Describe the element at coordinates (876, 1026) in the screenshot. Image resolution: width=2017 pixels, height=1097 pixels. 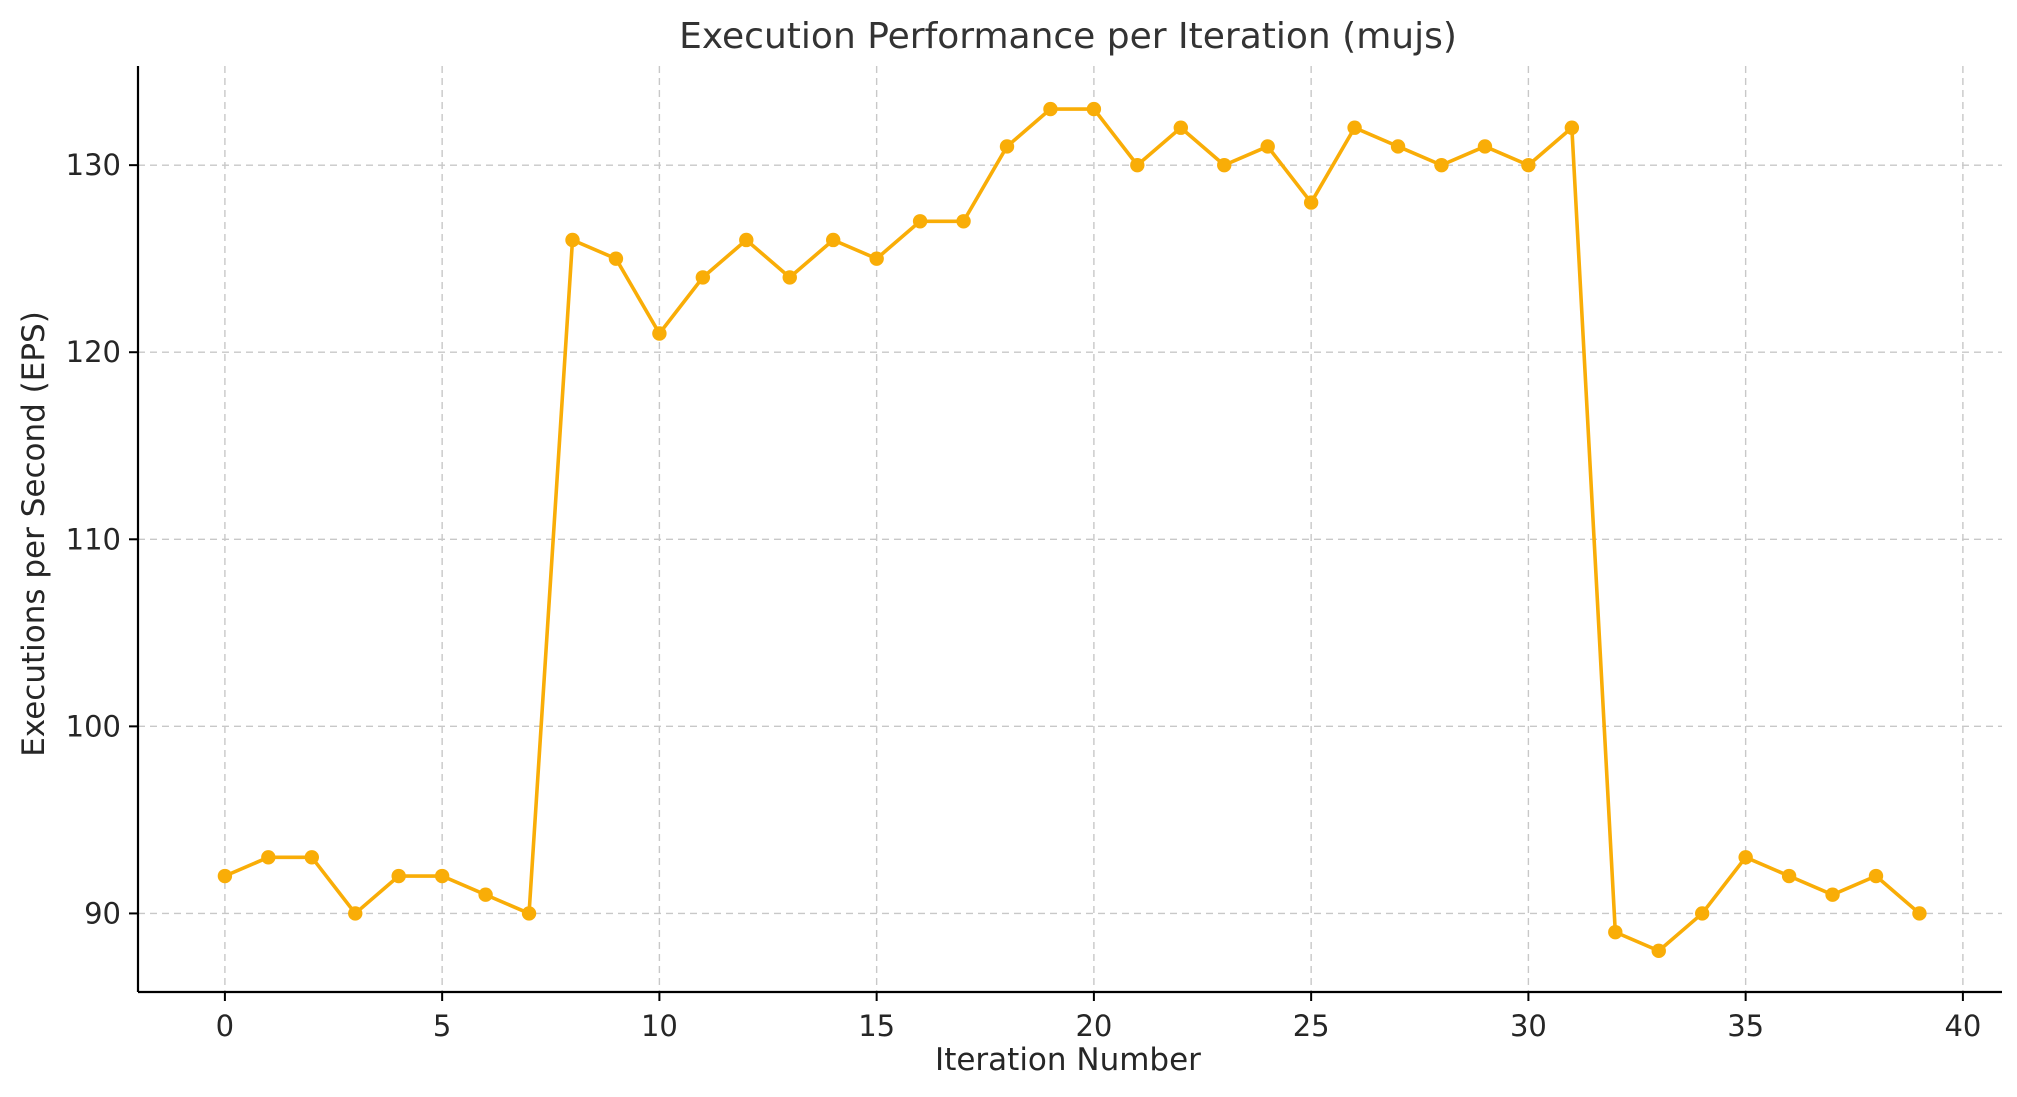
I see `x-tick-label-15: 15` at that location.